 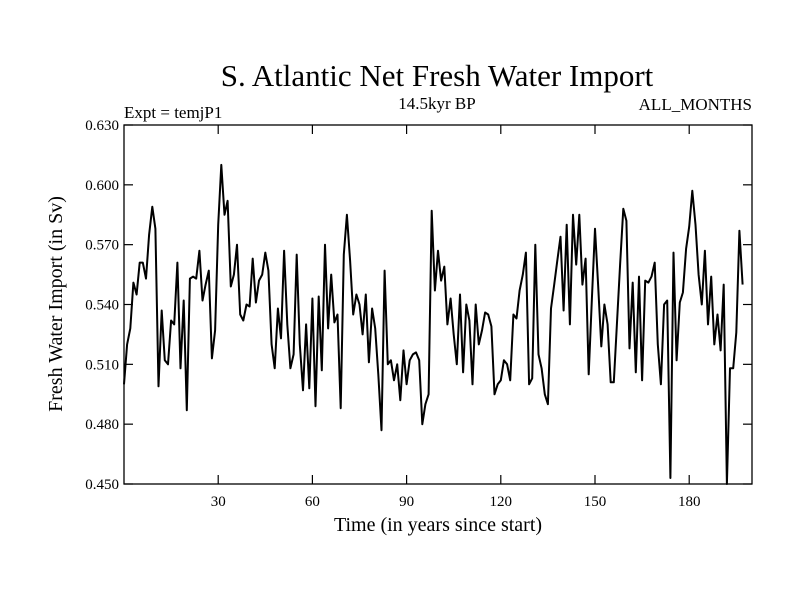 I want to click on experiment-label: Expt = temjP1, so click(x=173, y=112).